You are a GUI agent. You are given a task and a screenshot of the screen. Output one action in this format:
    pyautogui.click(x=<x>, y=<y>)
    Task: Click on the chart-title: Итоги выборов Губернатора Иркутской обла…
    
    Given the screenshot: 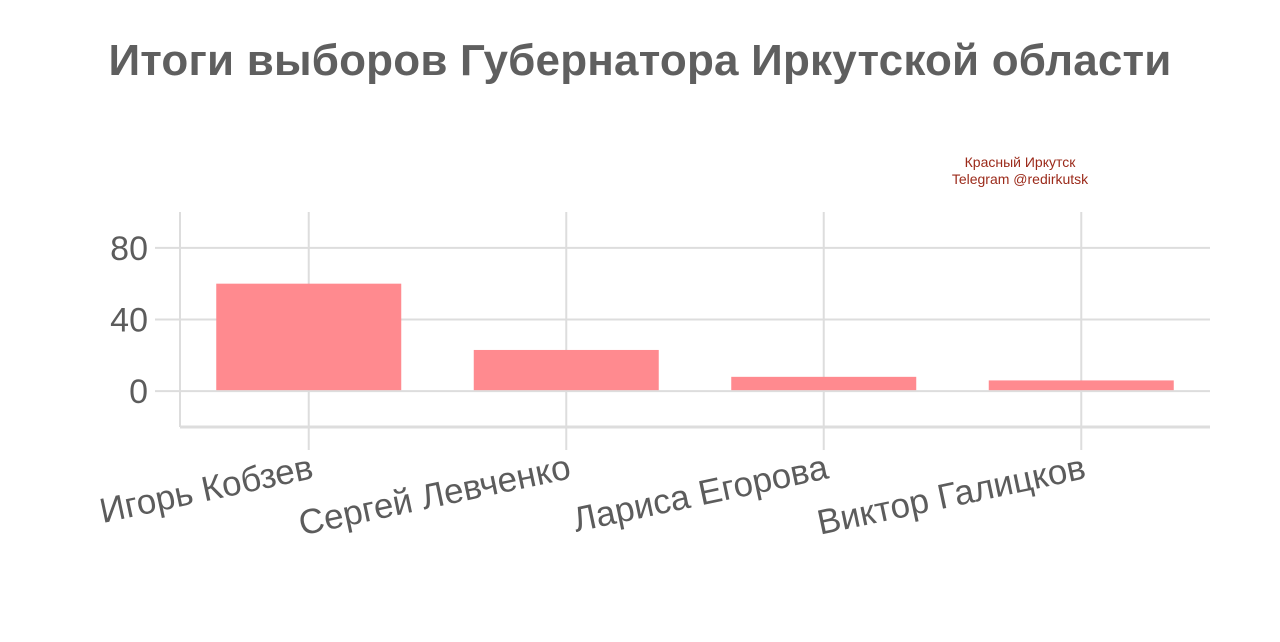 What is the action you would take?
    pyautogui.click(x=640, y=60)
    